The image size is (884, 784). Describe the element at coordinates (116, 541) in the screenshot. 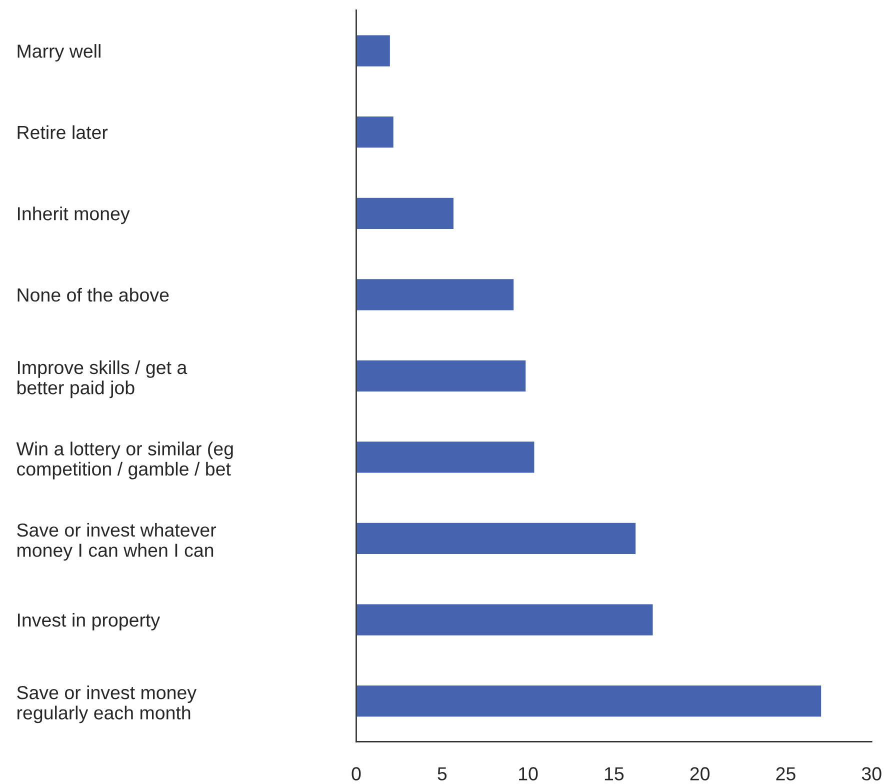

I see `y-tick-label: Save or invest whatever money I can when I can` at that location.